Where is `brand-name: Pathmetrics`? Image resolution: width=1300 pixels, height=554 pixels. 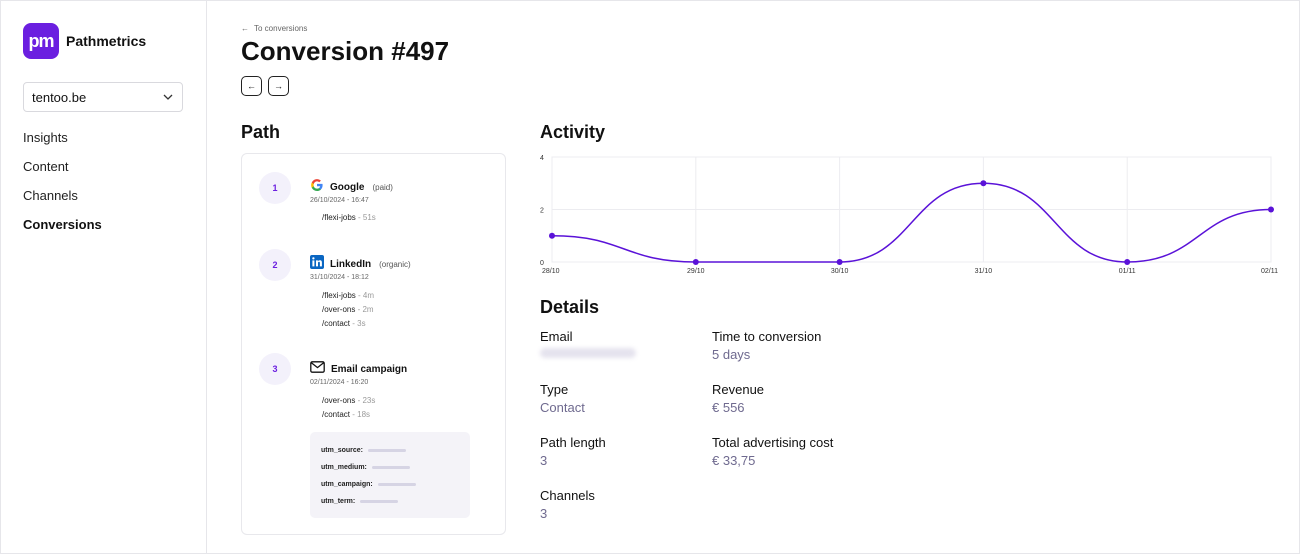
brand-name: Pathmetrics is located at coordinates (106, 41).